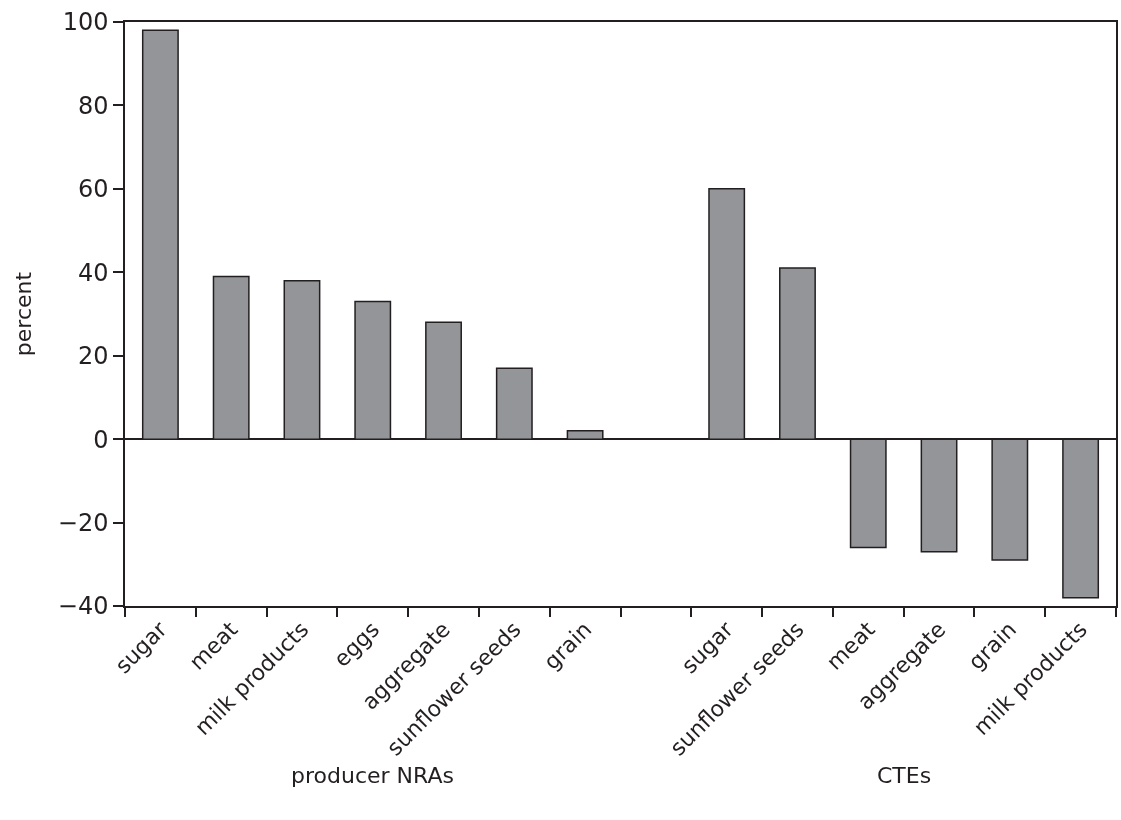 The image size is (1121, 820). I want to click on y-tick-label: 0, so click(101, 439).